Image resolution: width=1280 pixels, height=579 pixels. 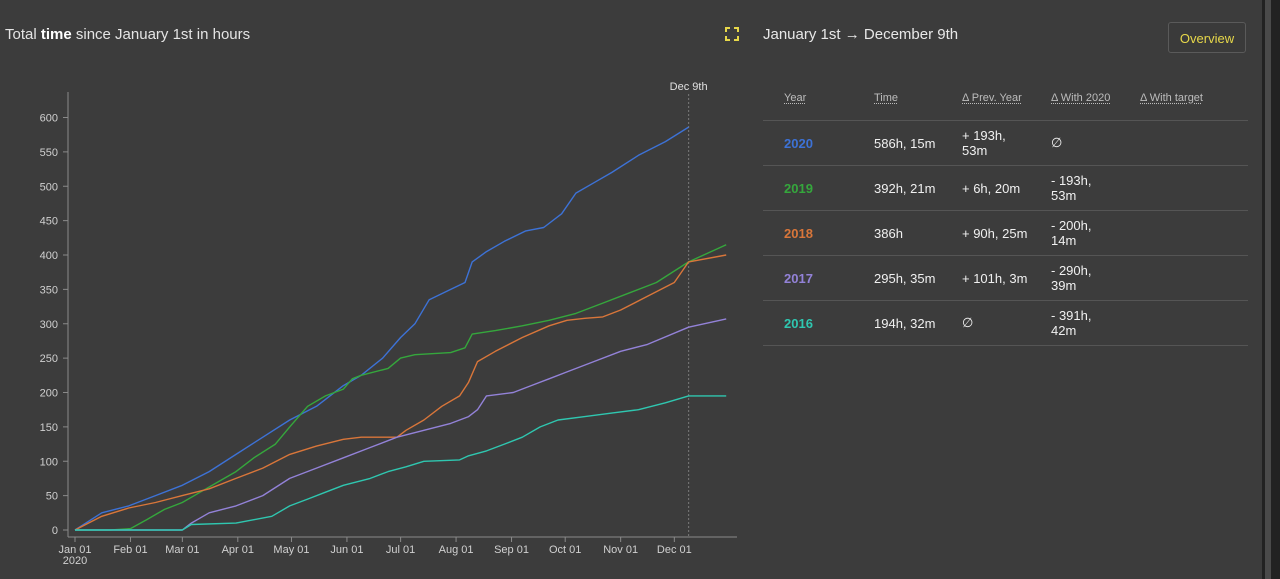 I want to click on row-time: 194h, 32m, so click(x=897, y=323).